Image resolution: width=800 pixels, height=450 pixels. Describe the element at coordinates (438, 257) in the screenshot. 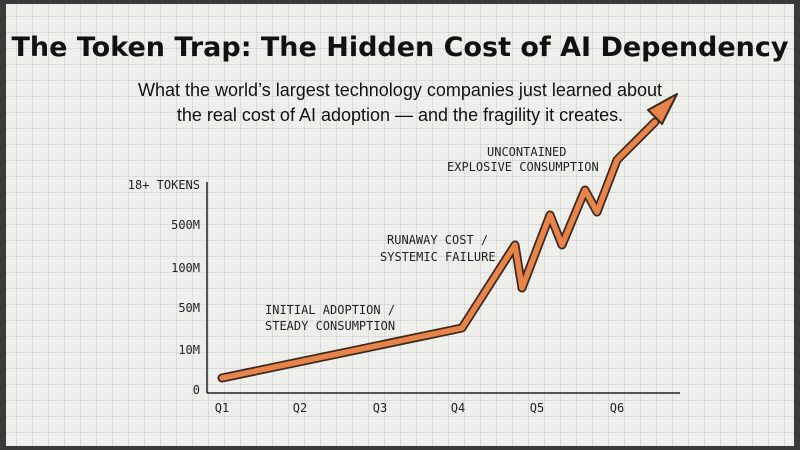

I see `annotation: SYSTEMIC FAILURE` at that location.